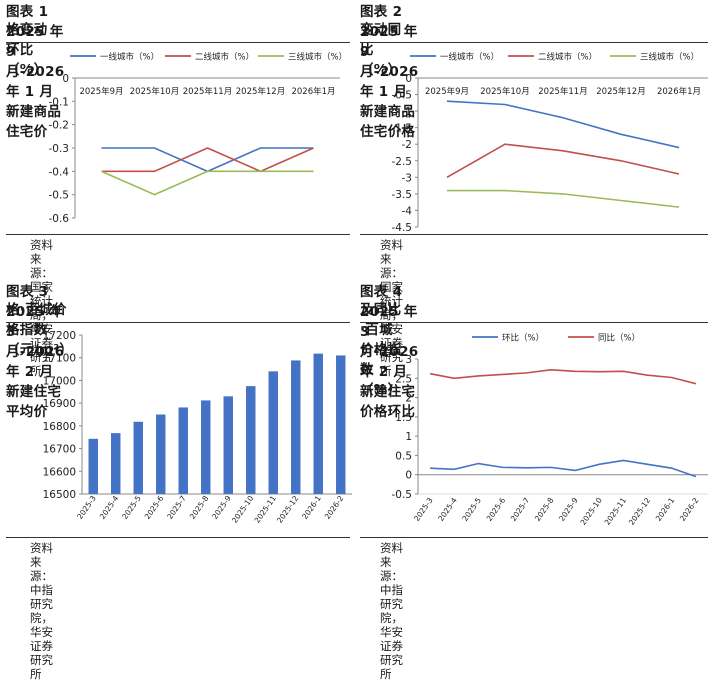 The width and height of the screenshot is (716, 681). I want to click on chart-1-x-tick-label: 2025年9月, so click(101, 91).